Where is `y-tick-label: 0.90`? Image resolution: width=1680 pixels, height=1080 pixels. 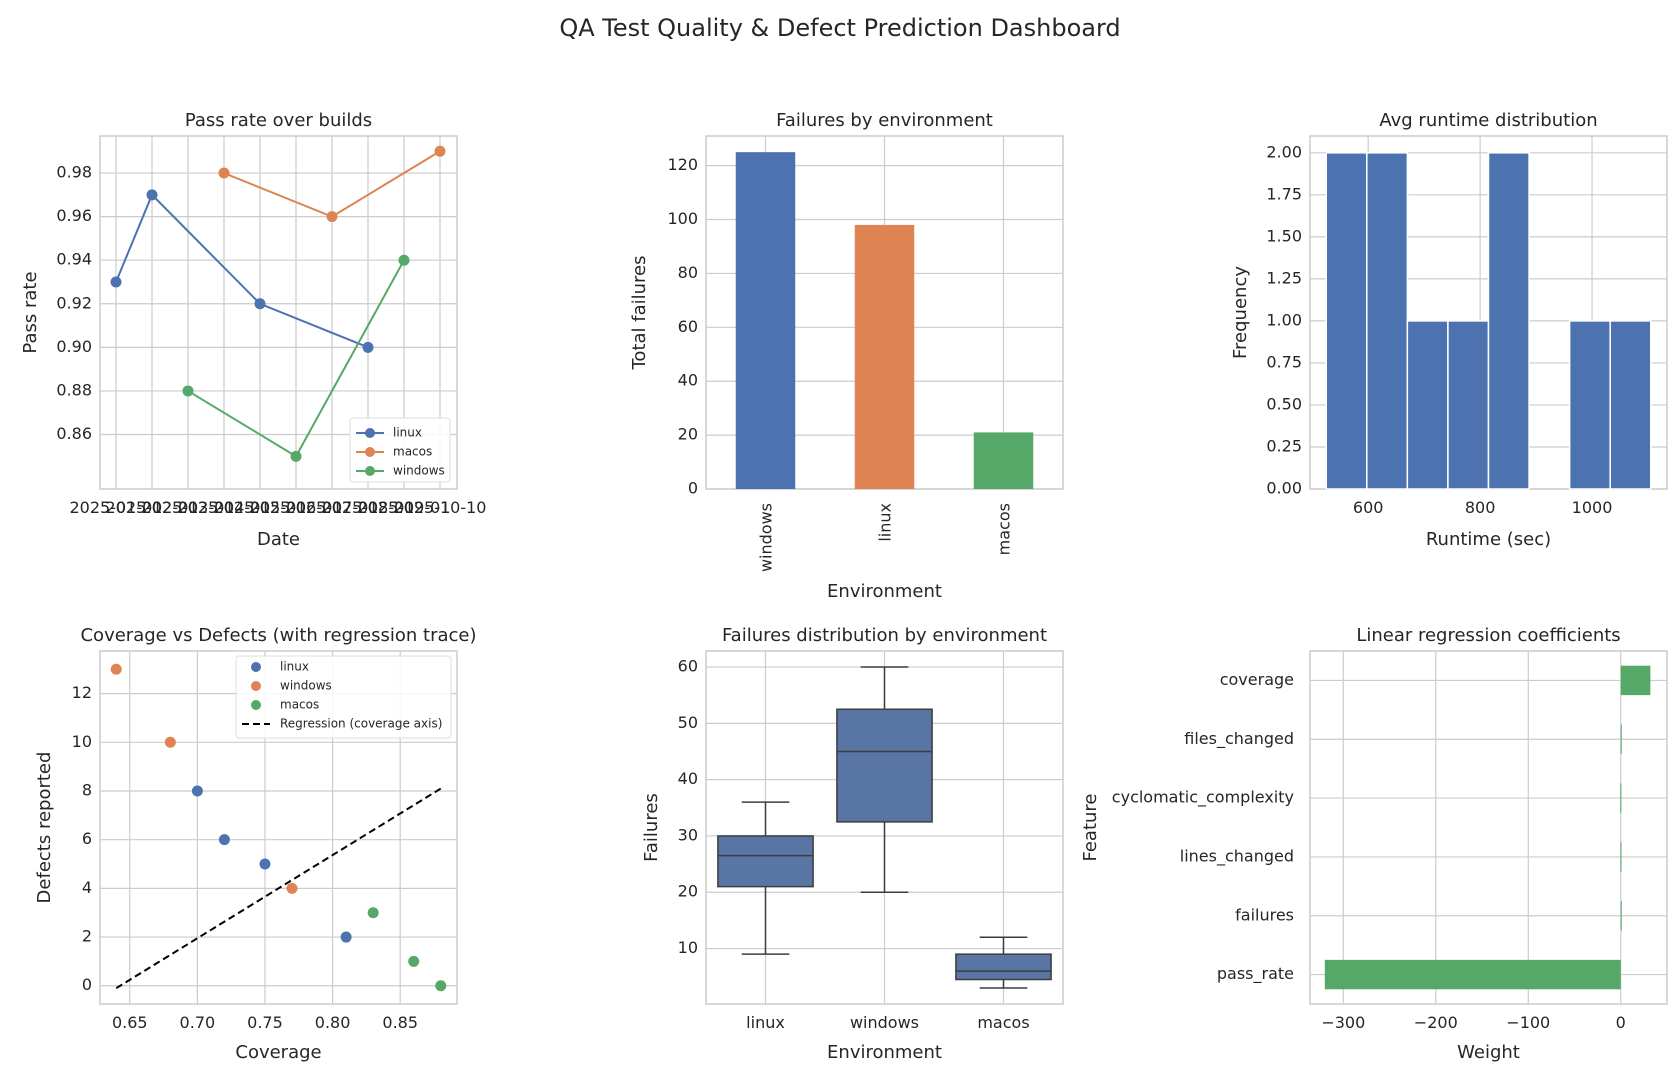
y-tick-label: 0.90 is located at coordinates (74, 346).